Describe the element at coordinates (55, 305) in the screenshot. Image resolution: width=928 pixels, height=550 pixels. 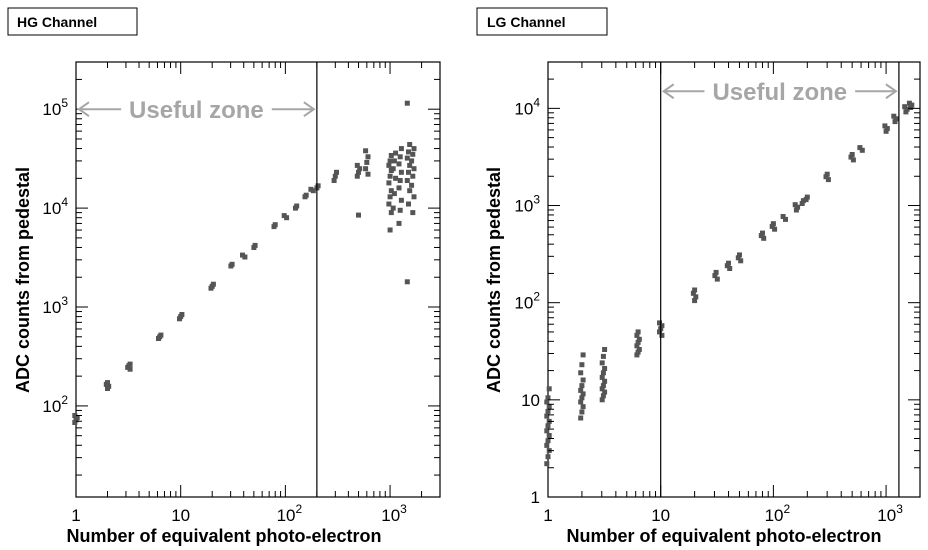
I see `hg-y-tick-label: 103` at that location.